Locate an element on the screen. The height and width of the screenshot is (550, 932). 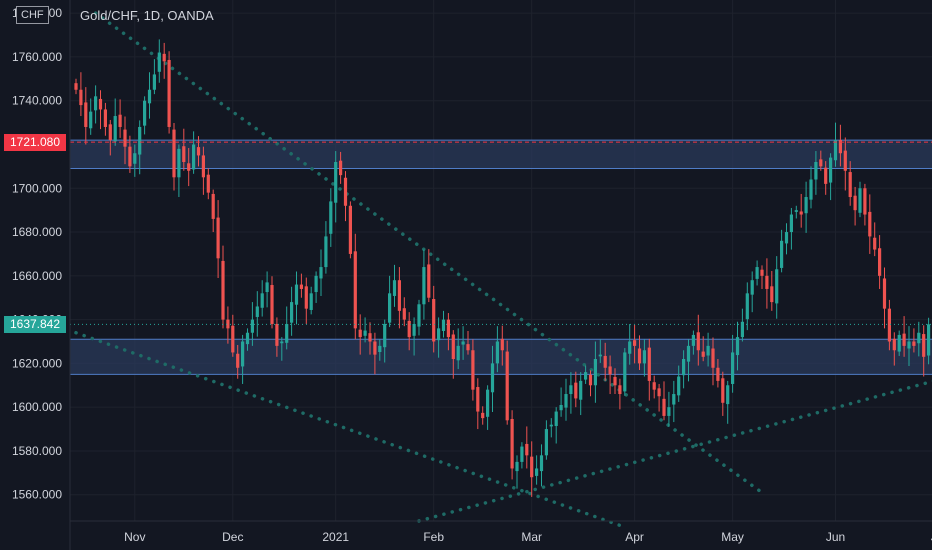
currency-tag: CHF is located at coordinates (32, 15).